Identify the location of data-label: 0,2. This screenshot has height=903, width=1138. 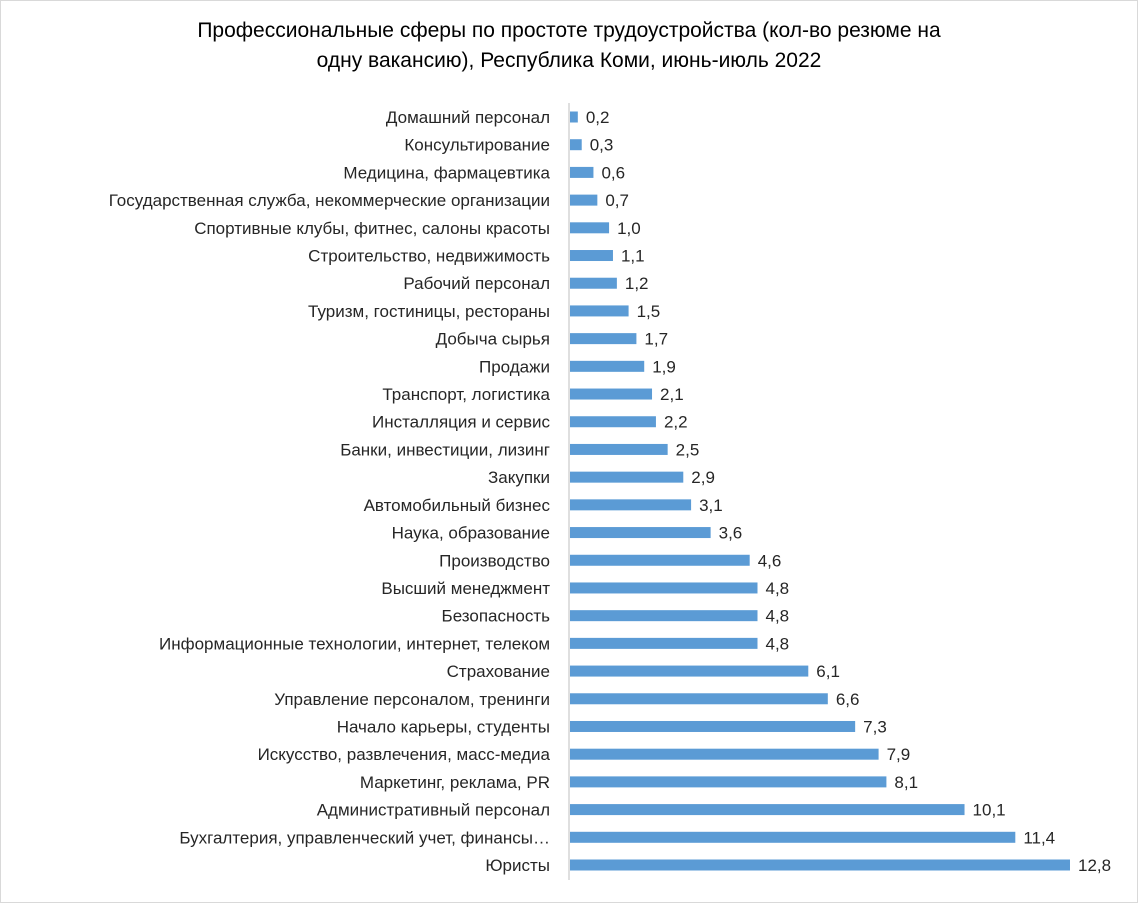
(598, 117).